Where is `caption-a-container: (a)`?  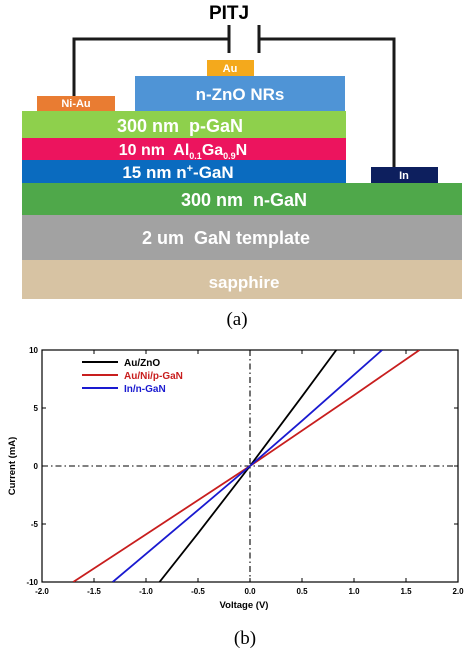 caption-a-container: (a) is located at coordinates (236, 319).